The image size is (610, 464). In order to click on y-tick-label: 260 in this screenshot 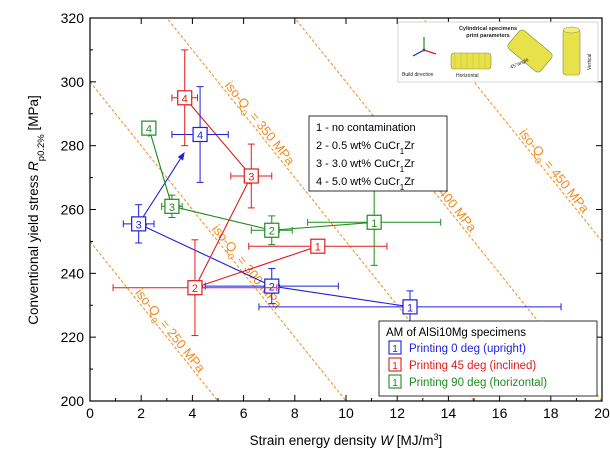, I will do `click(73, 210)`.